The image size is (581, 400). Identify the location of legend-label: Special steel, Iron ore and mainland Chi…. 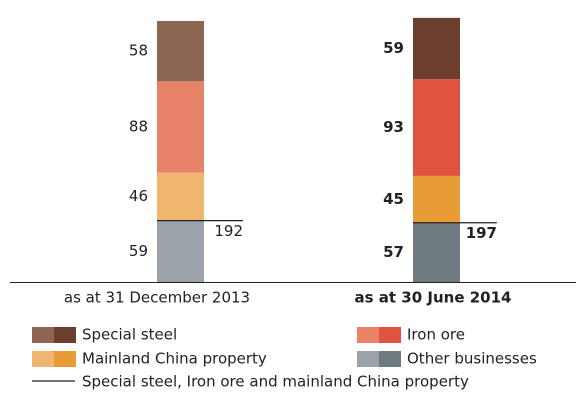
(275, 382).